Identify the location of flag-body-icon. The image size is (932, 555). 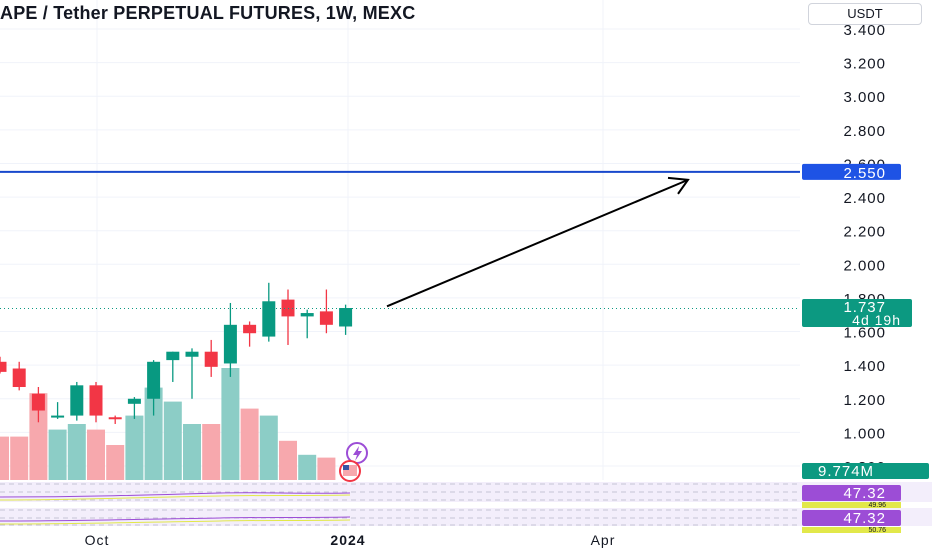
(350, 470).